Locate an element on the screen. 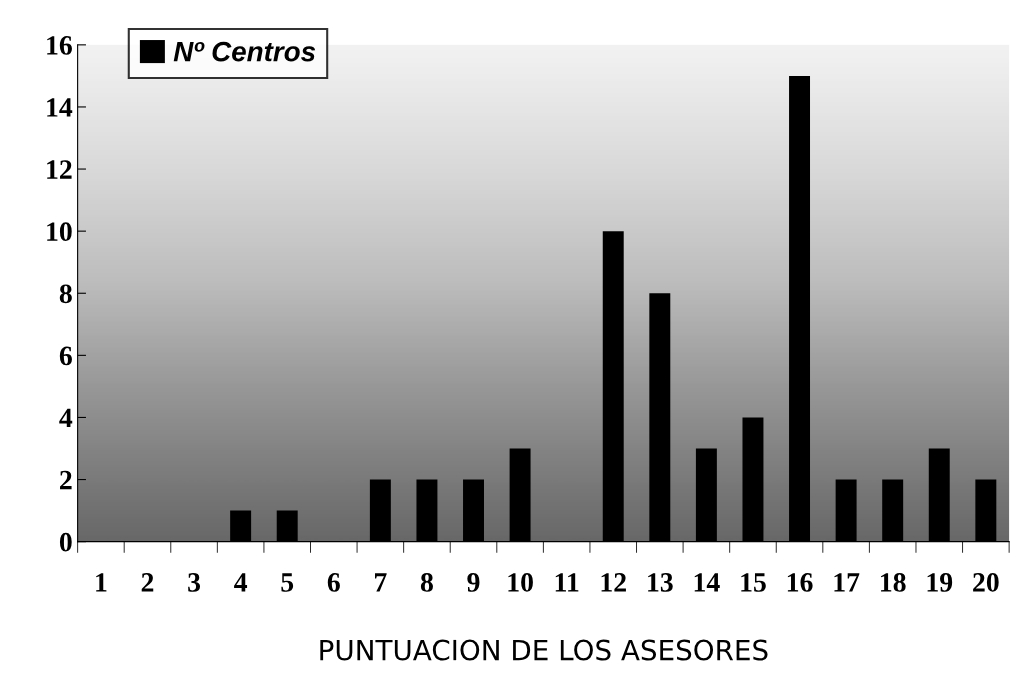 Image resolution: width=1035 pixels, height=690 pixels. legend-label: Nº Centros is located at coordinates (244, 51).